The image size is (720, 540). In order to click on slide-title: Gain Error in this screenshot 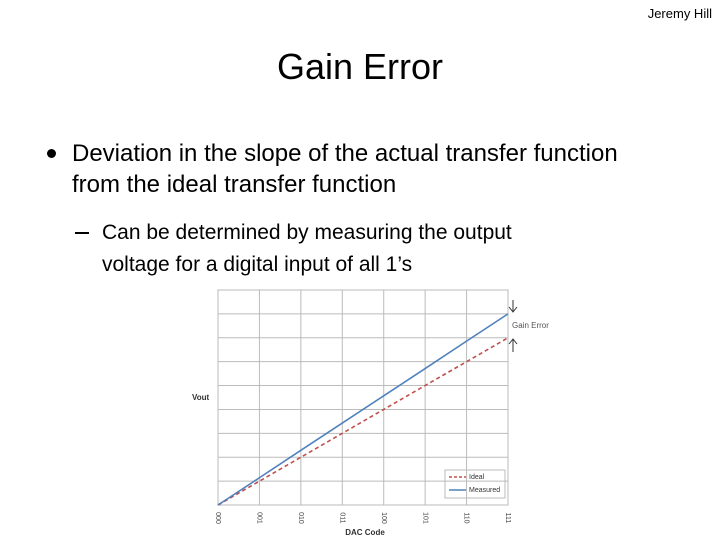, I will do `click(360, 66)`.